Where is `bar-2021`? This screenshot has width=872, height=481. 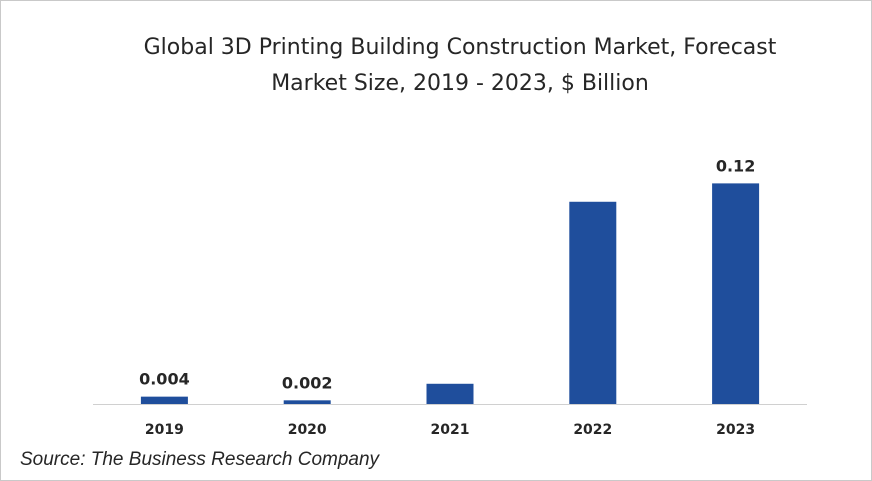
bar-2021 is located at coordinates (450, 393).